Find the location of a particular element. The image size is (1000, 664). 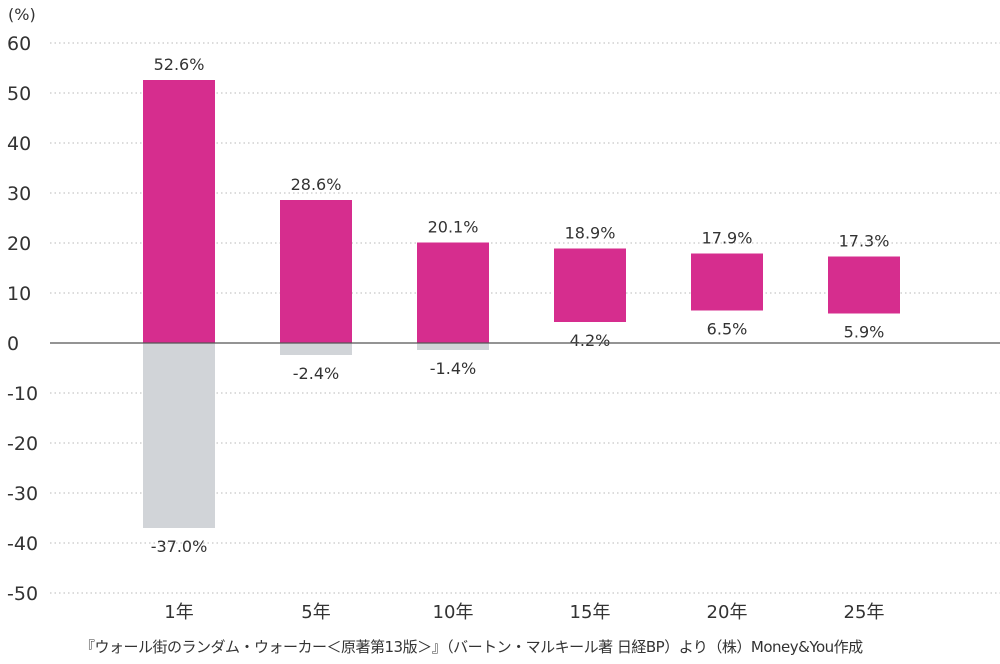

x-tick-label: 5年 is located at coordinates (315, 612).